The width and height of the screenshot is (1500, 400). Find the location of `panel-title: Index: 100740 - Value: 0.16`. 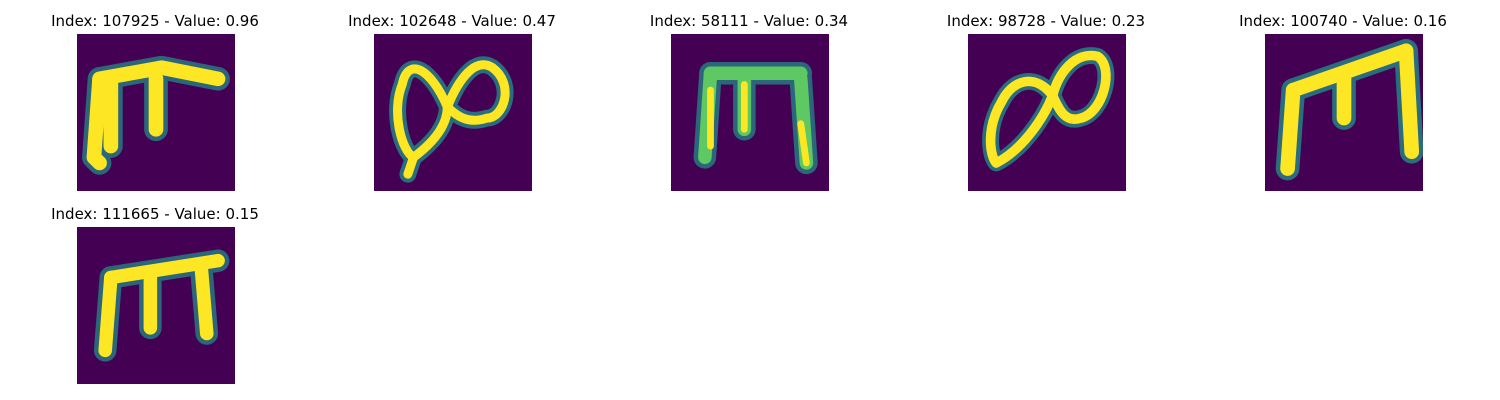

panel-title: Index: 100740 - Value: 0.16 is located at coordinates (1343, 21).